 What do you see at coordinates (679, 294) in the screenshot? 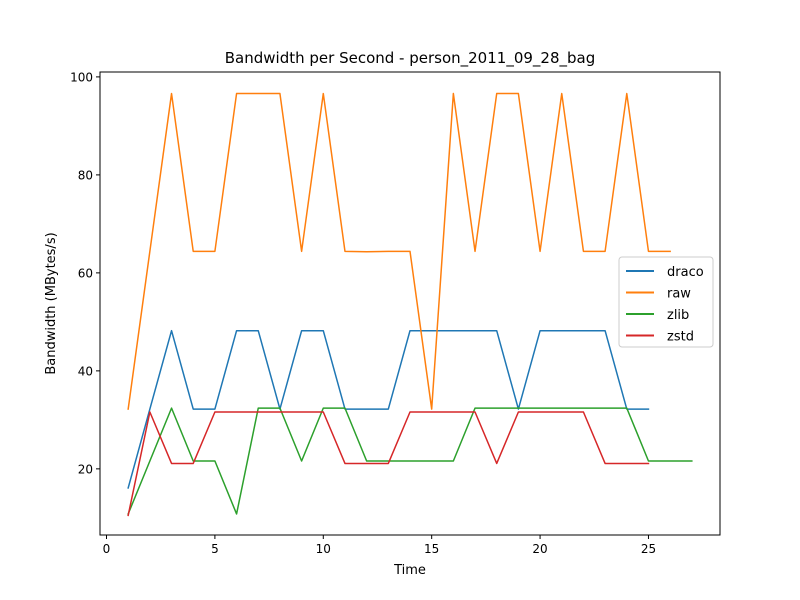
I see `legend-label-raw: raw` at bounding box center [679, 294].